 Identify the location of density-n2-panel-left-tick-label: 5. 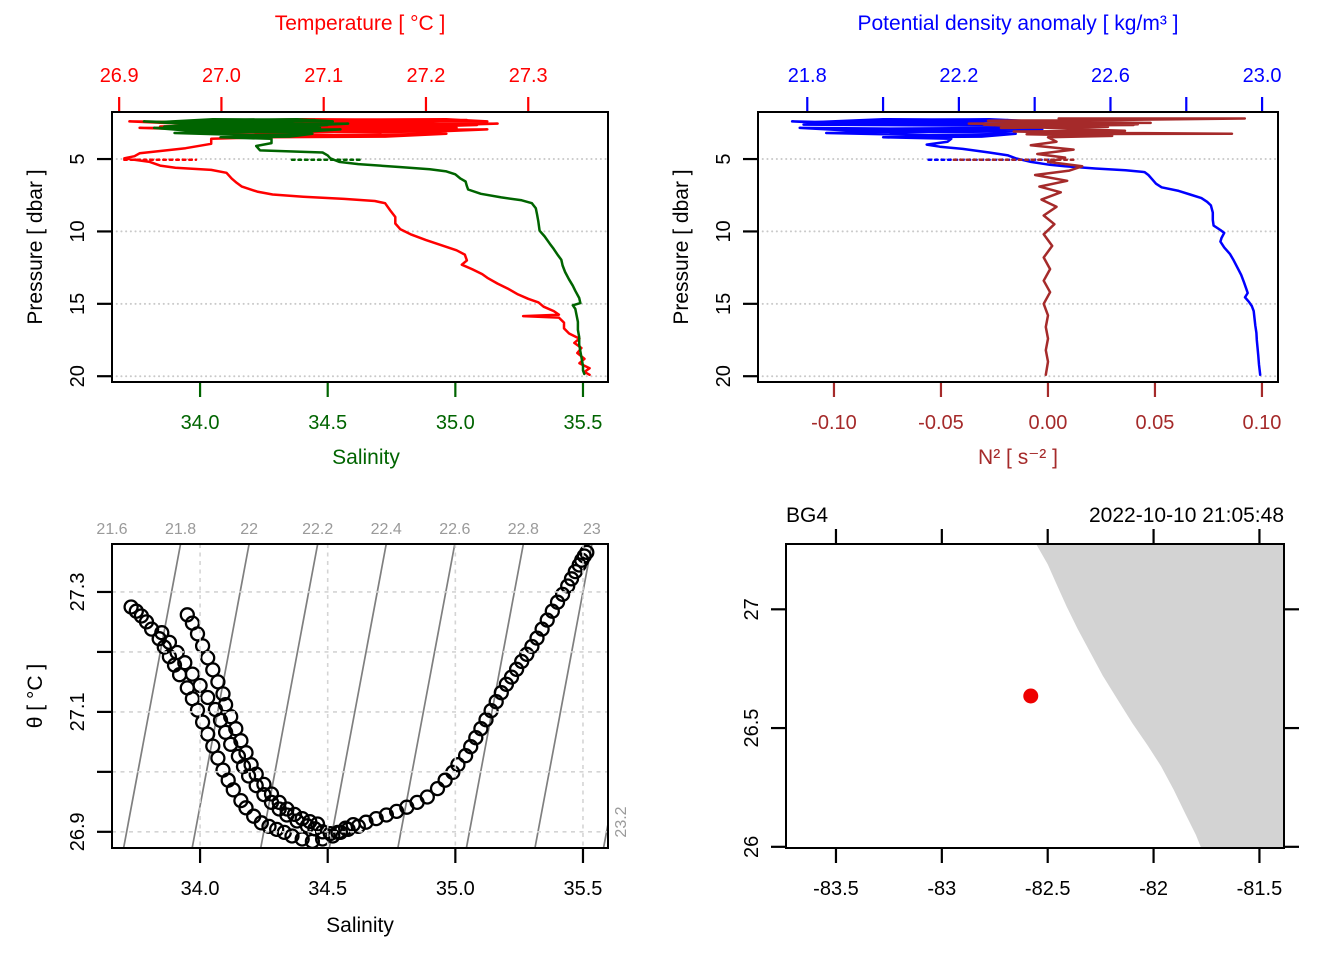
(724, 158).